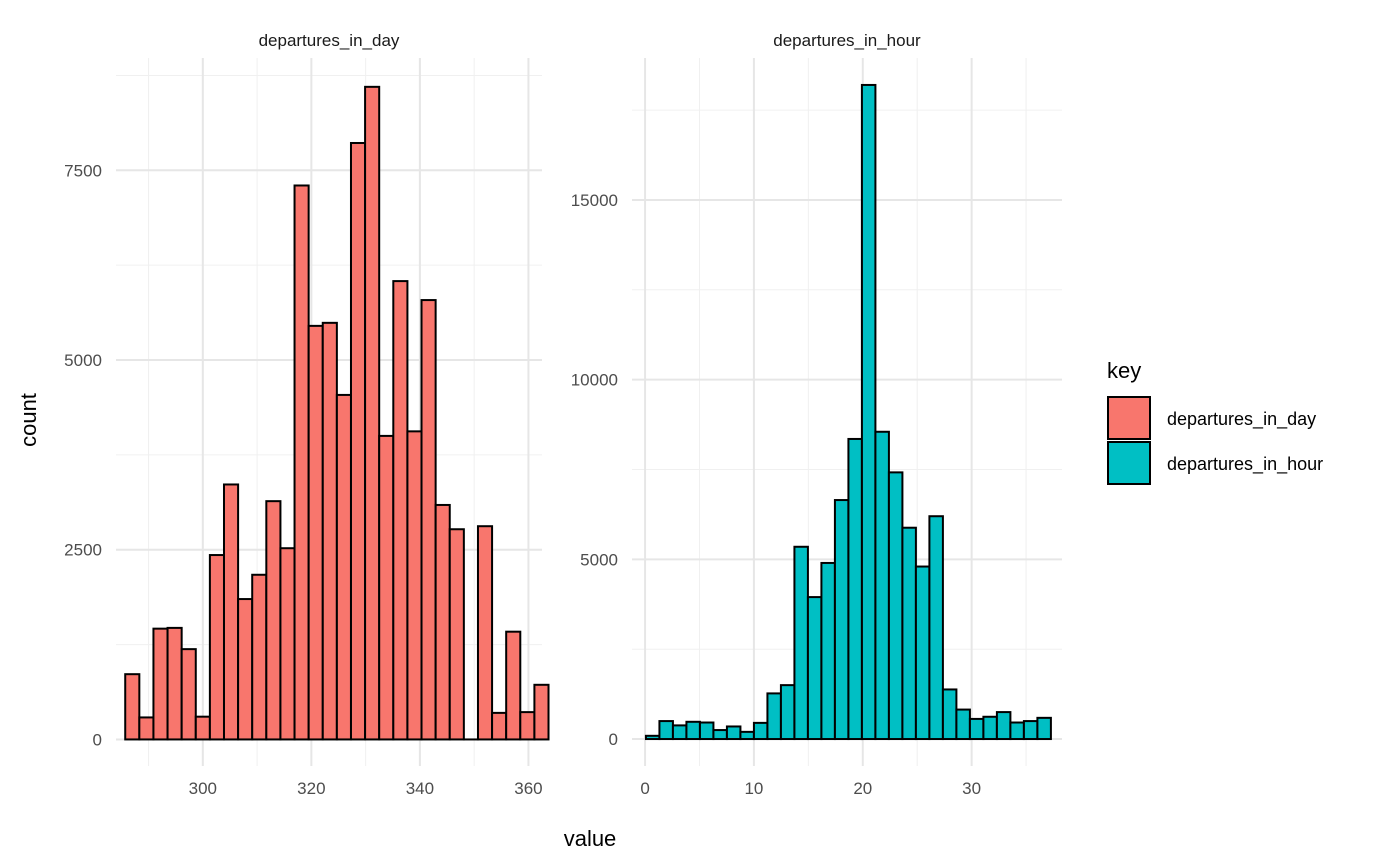 This screenshot has height=865, width=1400. Describe the element at coordinates (847, 40) in the screenshot. I see `panel-title: departures_in_hour` at that location.